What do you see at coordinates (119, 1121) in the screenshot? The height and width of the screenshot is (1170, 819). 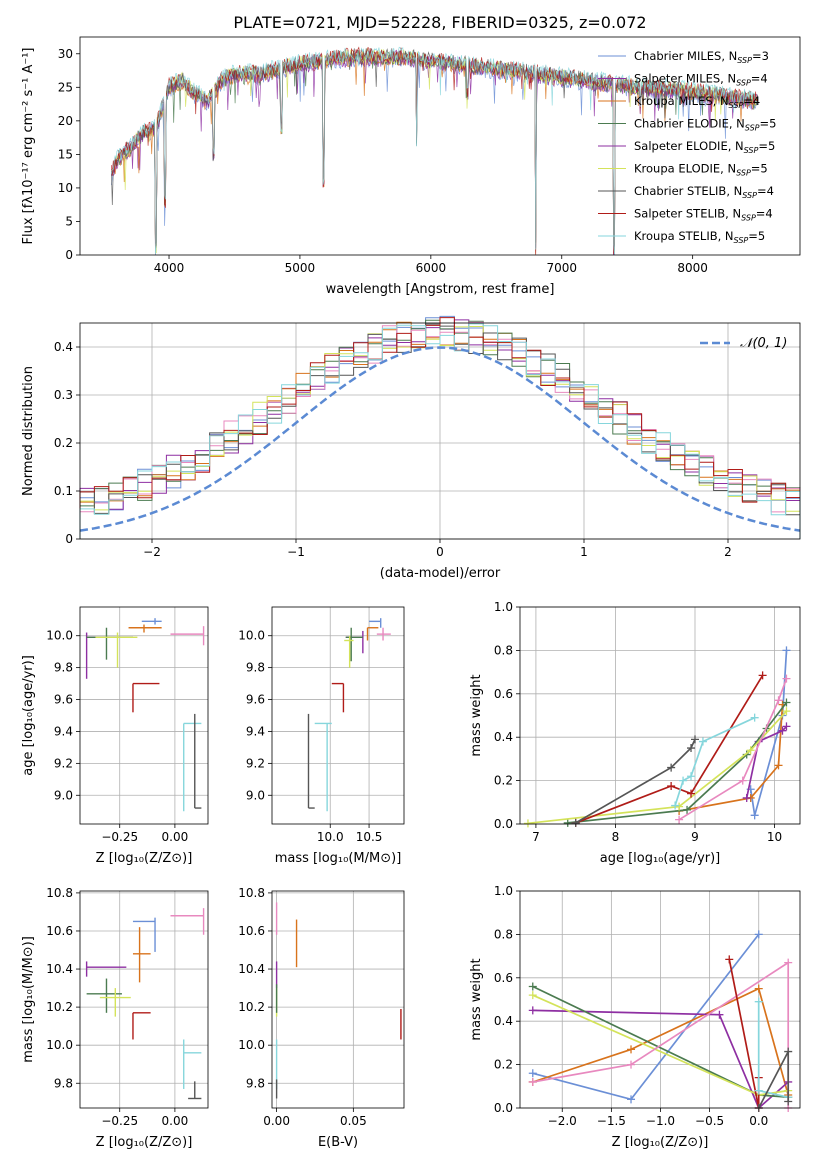 I see `x-tick-label: −0.25` at bounding box center [119, 1121].